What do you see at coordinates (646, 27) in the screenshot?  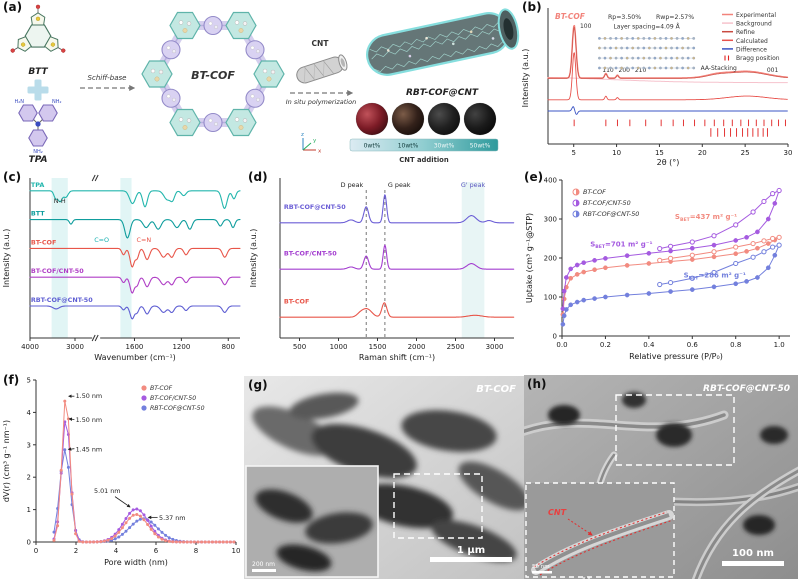 I see `svg-text: Layer spacing=4.09 Å` at bounding box center [646, 27].